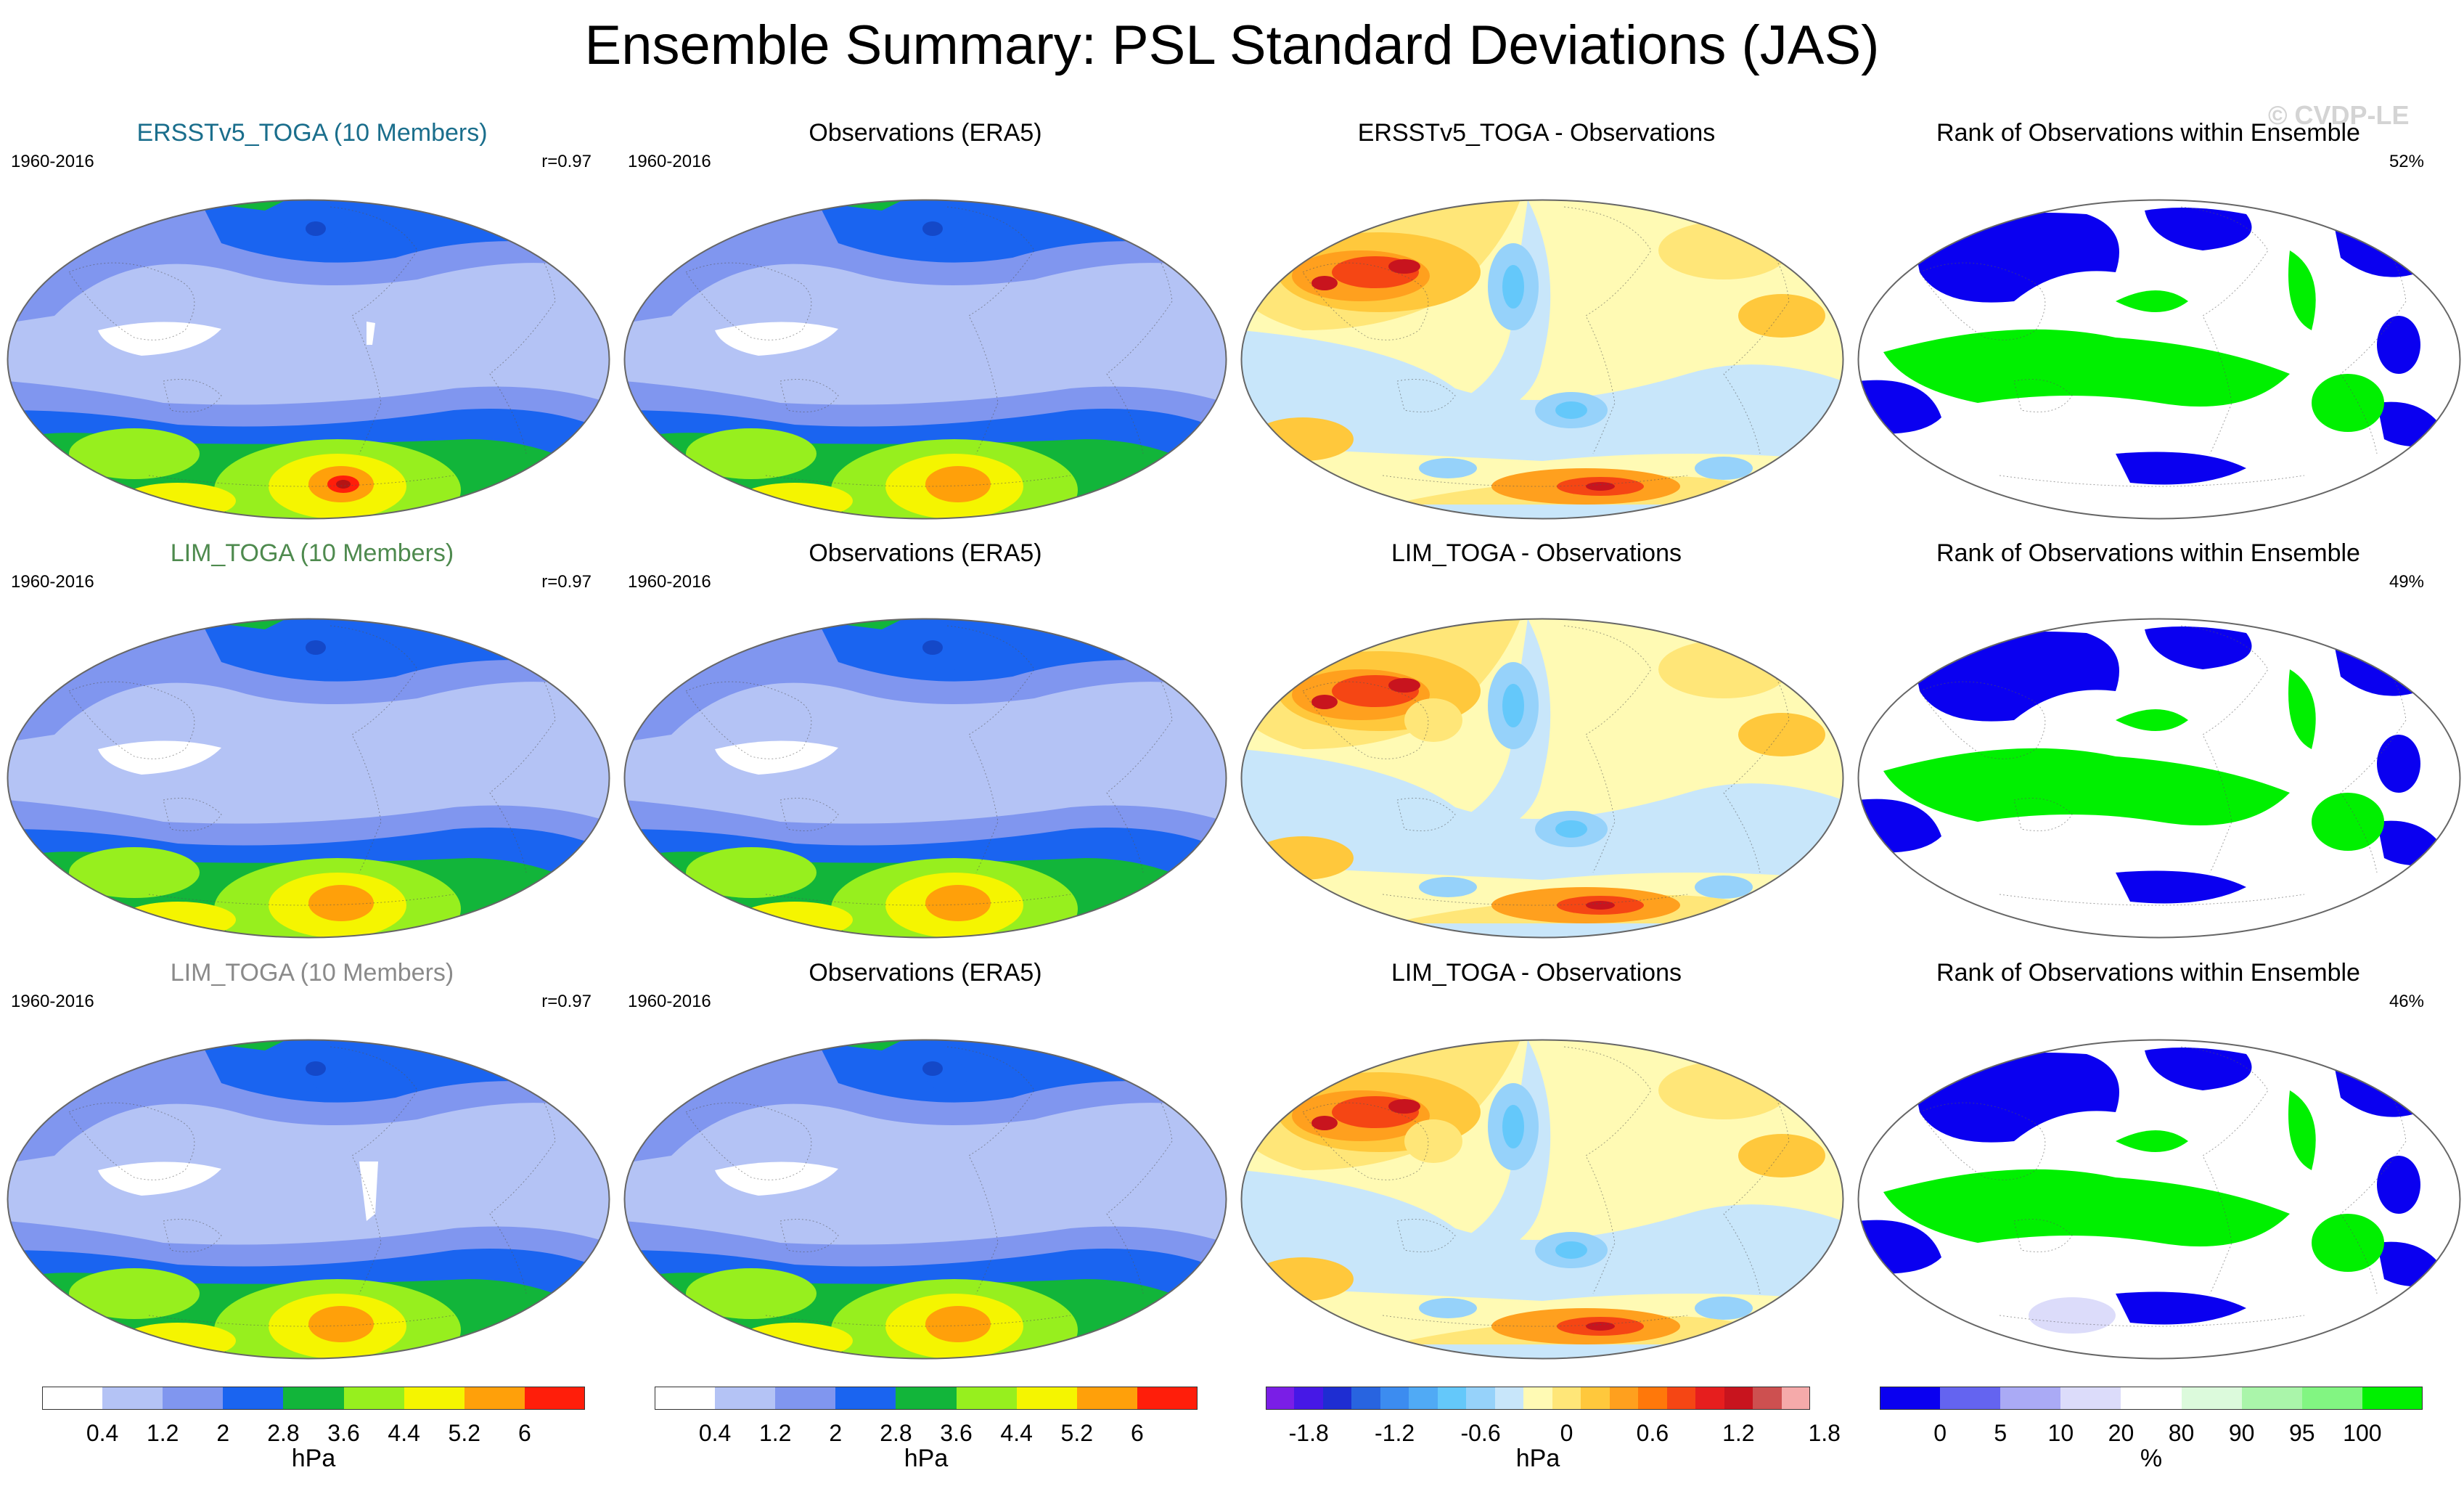 Image resolution: width=2464 pixels, height=1486 pixels. What do you see at coordinates (314, 1434) in the screenshot?
I see `std-colorbar-1: 0.4 1.2 2 2.8 3.6 4.4 5.2 6 hPa` at bounding box center [314, 1434].